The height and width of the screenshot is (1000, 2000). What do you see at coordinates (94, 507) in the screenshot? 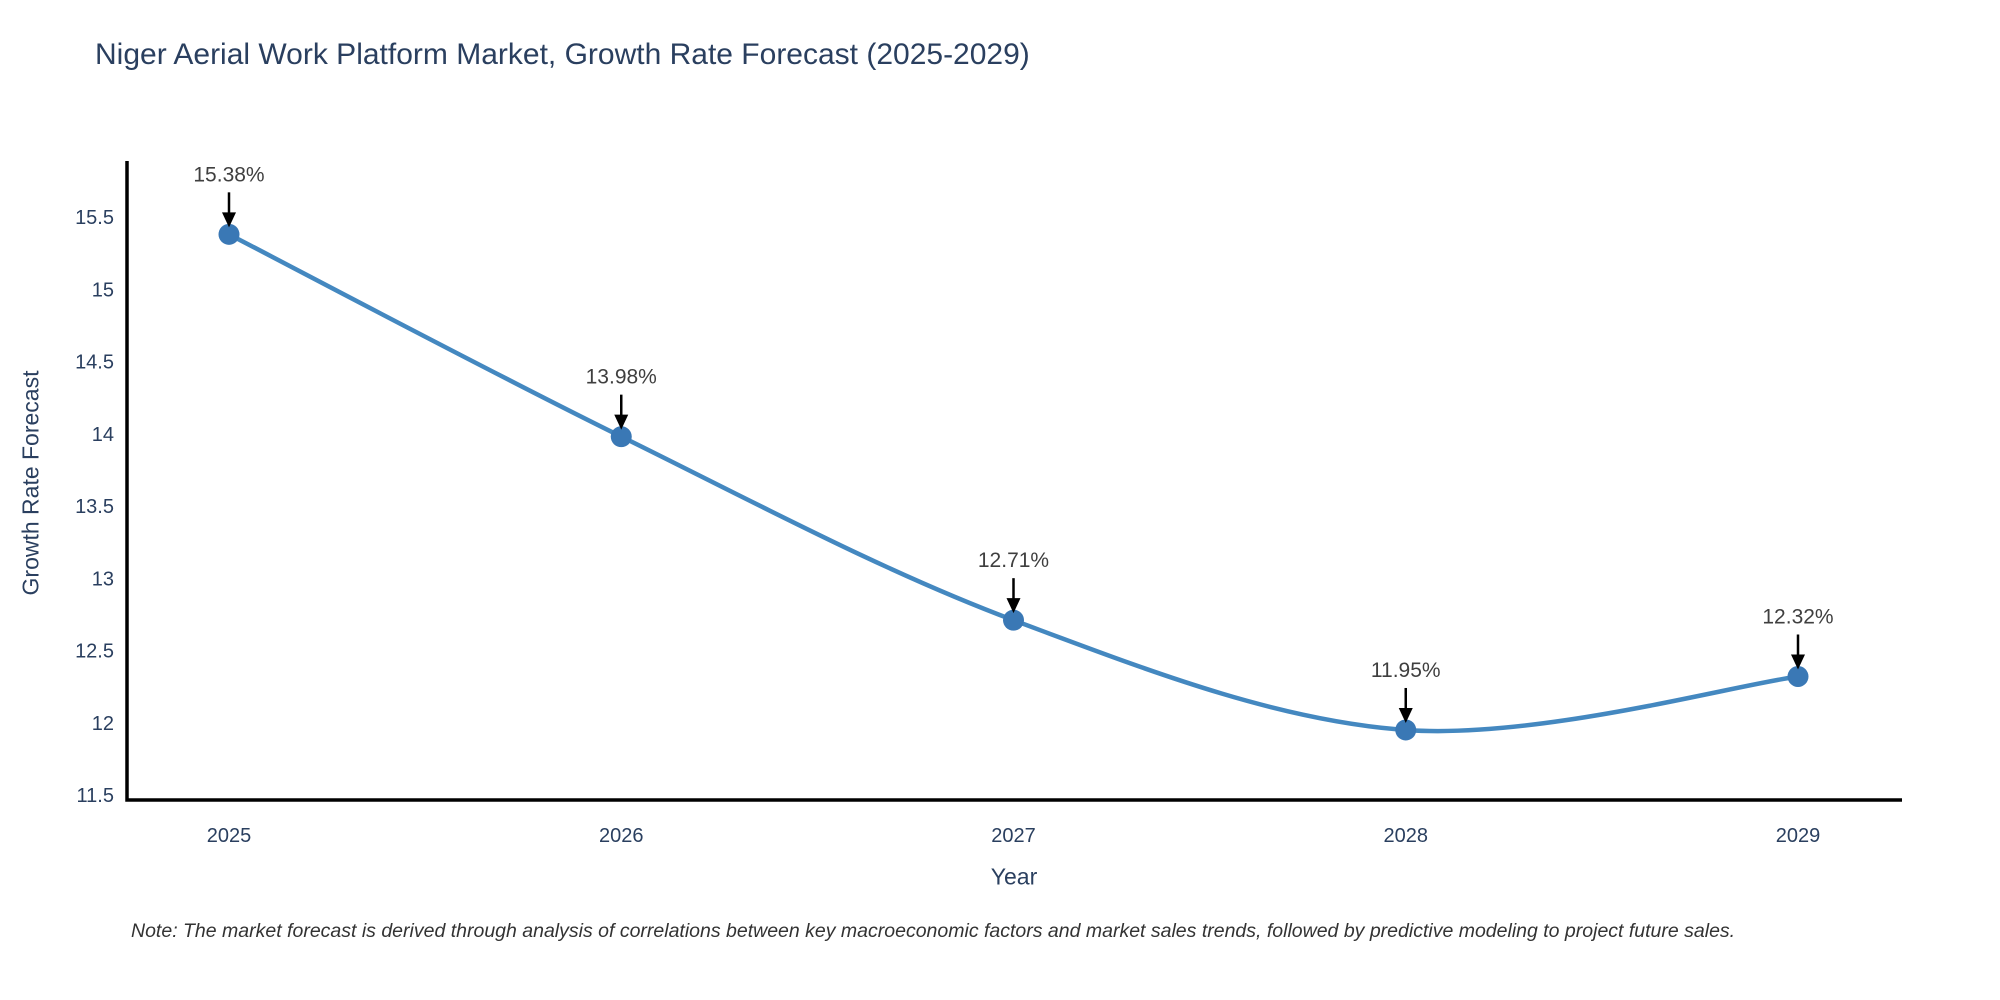
I see `y-tick-label: 13.5` at bounding box center [94, 507].